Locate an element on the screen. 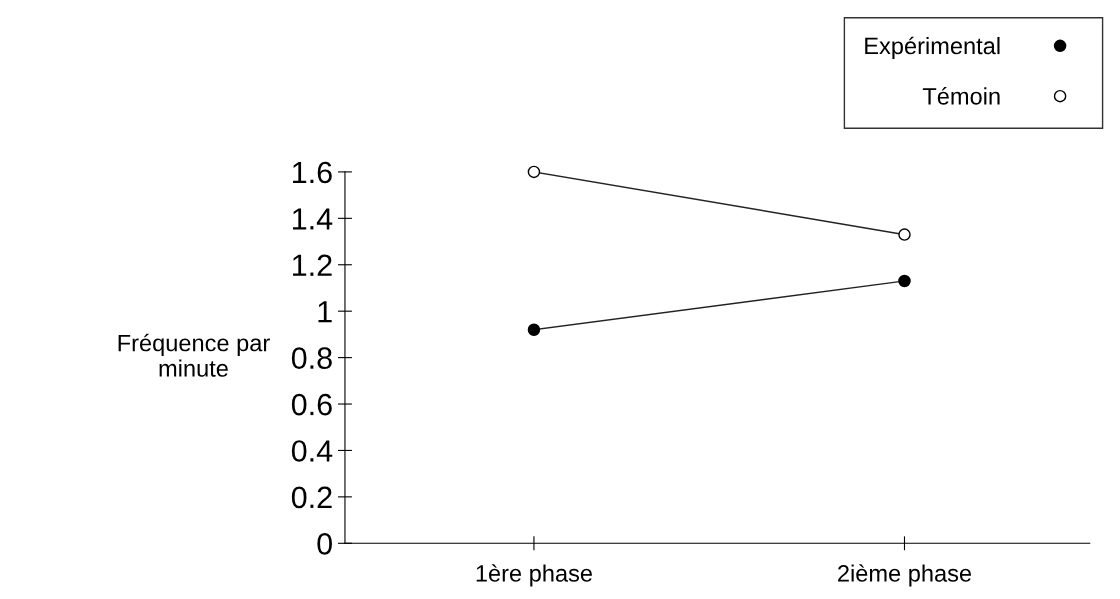 Image resolution: width=1120 pixels, height=599 pixels. y-tick-label: 1.4 is located at coordinates (313, 219).